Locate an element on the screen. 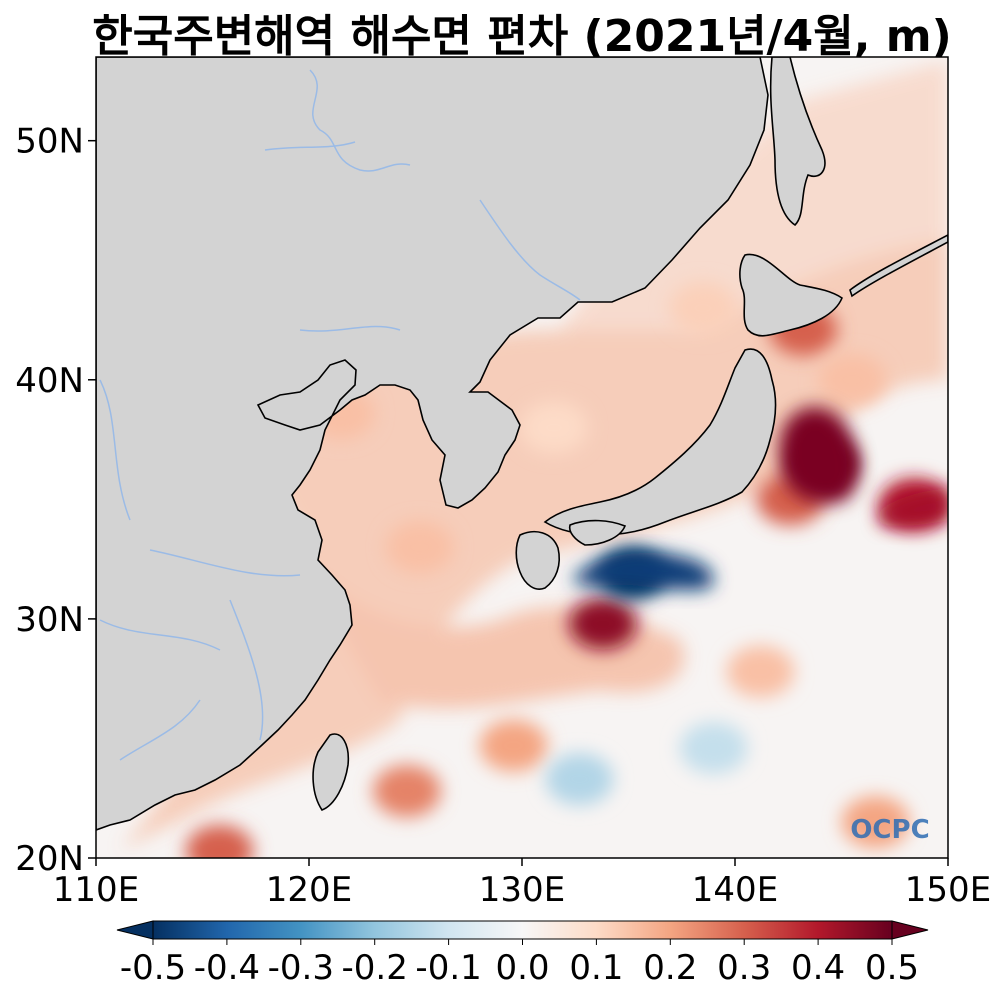 This screenshot has width=1004, height=997. kuroshio-negative-anomaly is located at coordinates (643, 571).